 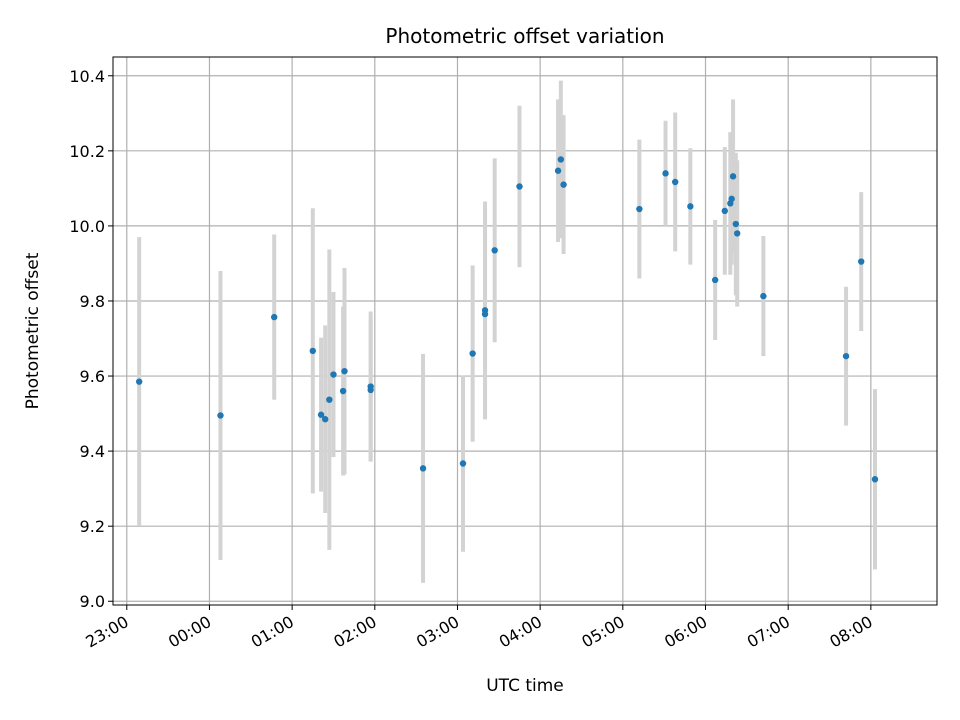 What do you see at coordinates (524, 36) in the screenshot?
I see `chart-title: Photometric offset variation` at bounding box center [524, 36].